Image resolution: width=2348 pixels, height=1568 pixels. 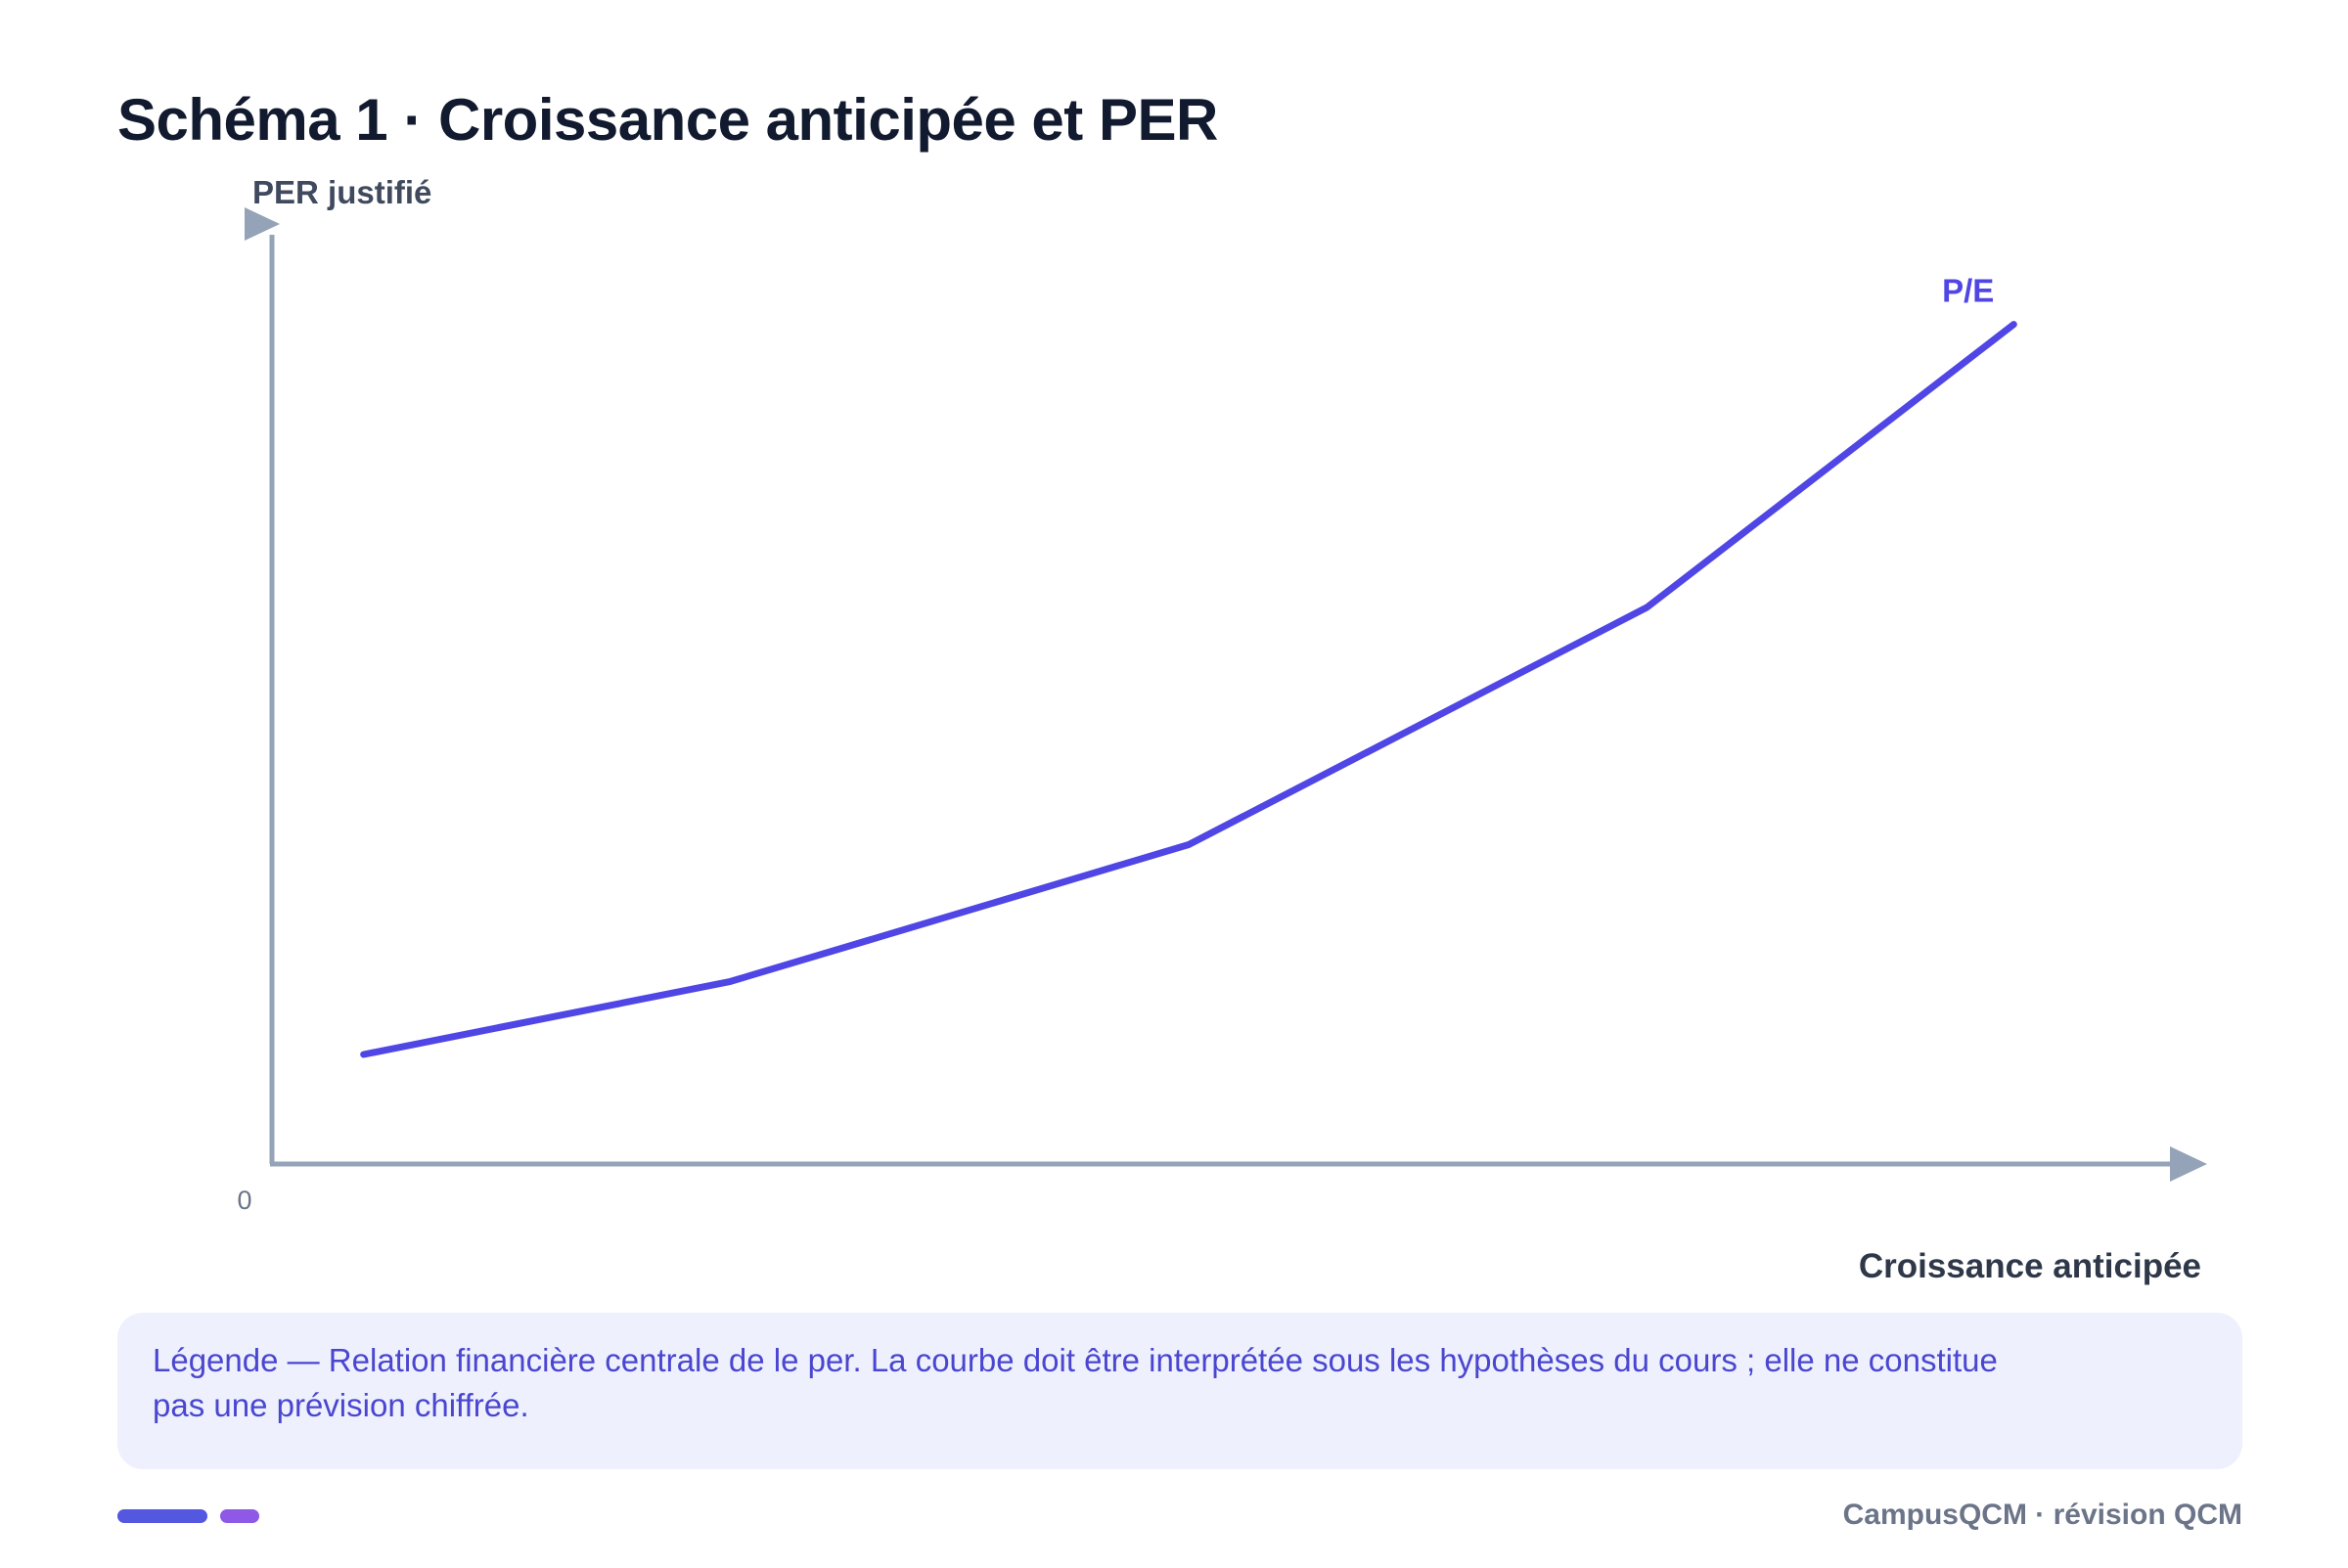 I want to click on series-label: P/E, so click(x=1968, y=291).